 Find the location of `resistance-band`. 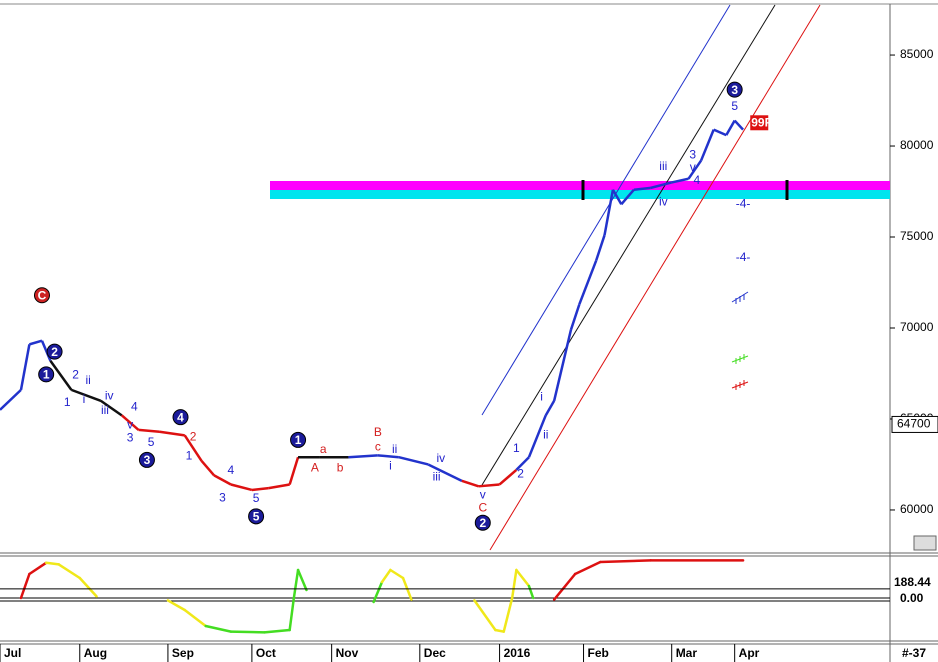

resistance-band is located at coordinates (580, 185).